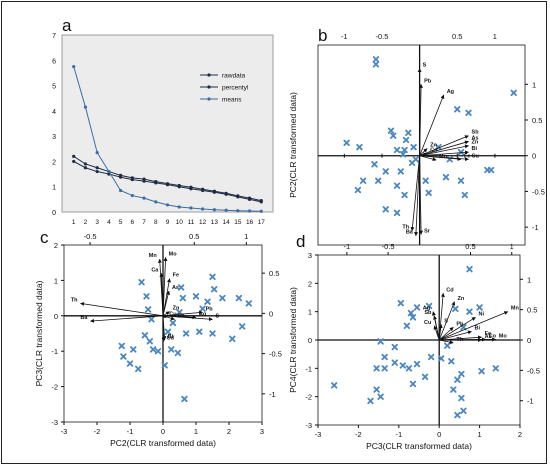  I want to click on panel-a-xtick-label: 3, so click(97, 222).